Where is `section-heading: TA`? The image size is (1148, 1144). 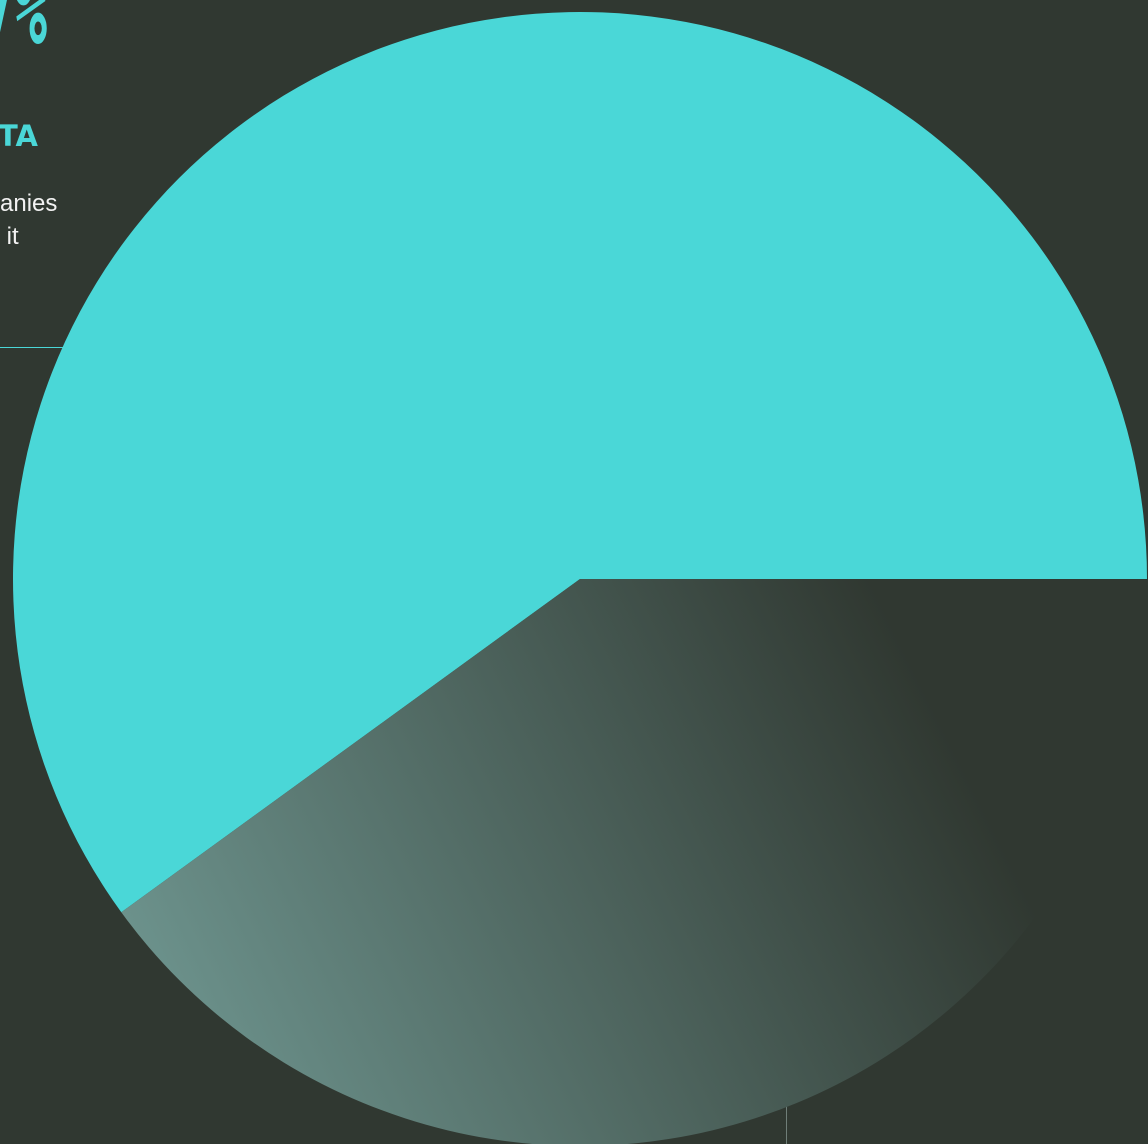
section-heading: TA is located at coordinates (19, 136).